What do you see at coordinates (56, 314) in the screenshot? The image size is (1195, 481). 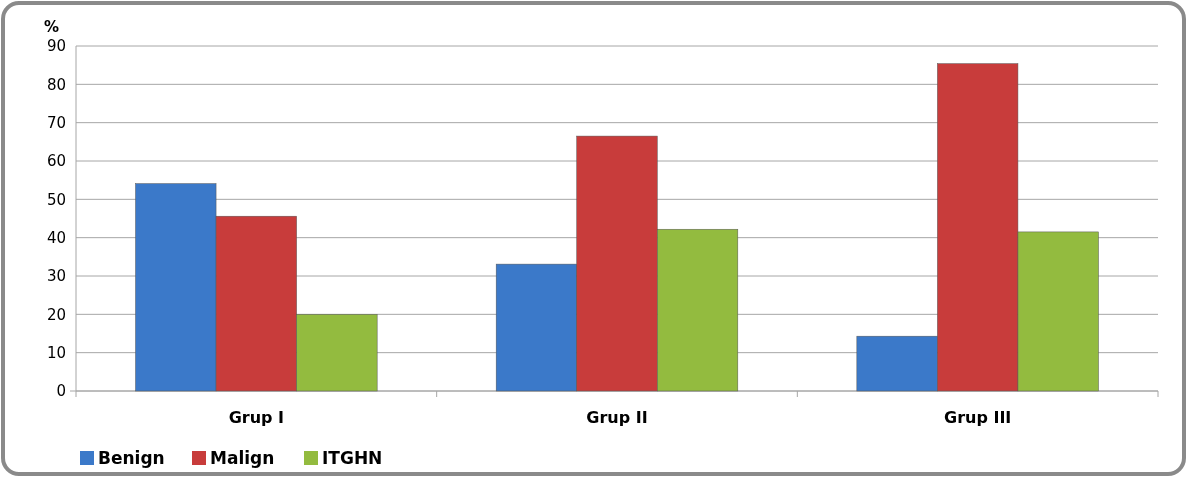 I see `y-tick-label: 20` at bounding box center [56, 314].